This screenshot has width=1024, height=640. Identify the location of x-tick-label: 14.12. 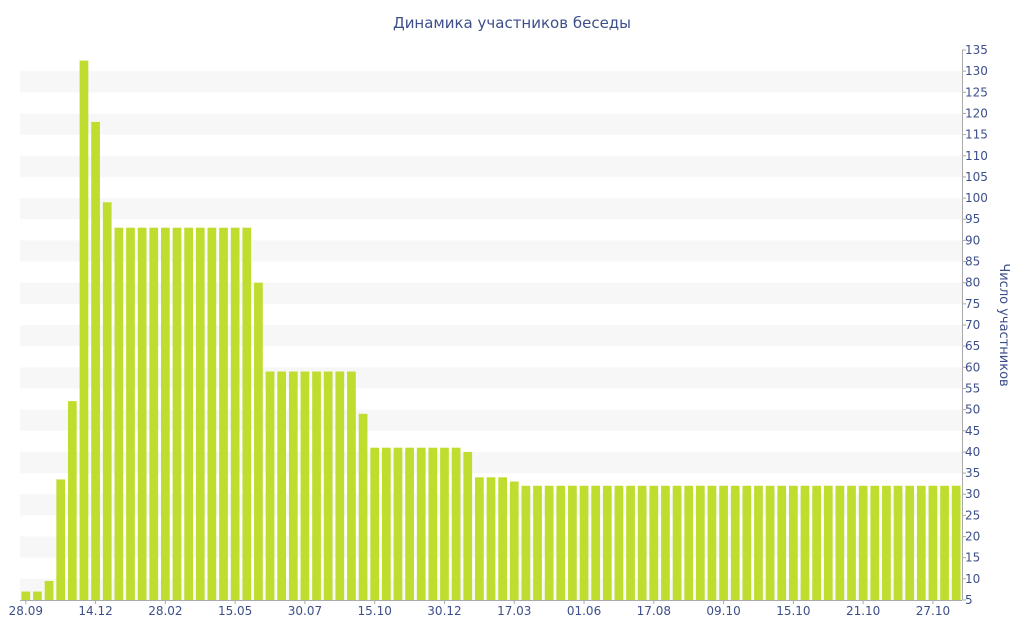
(95, 611).